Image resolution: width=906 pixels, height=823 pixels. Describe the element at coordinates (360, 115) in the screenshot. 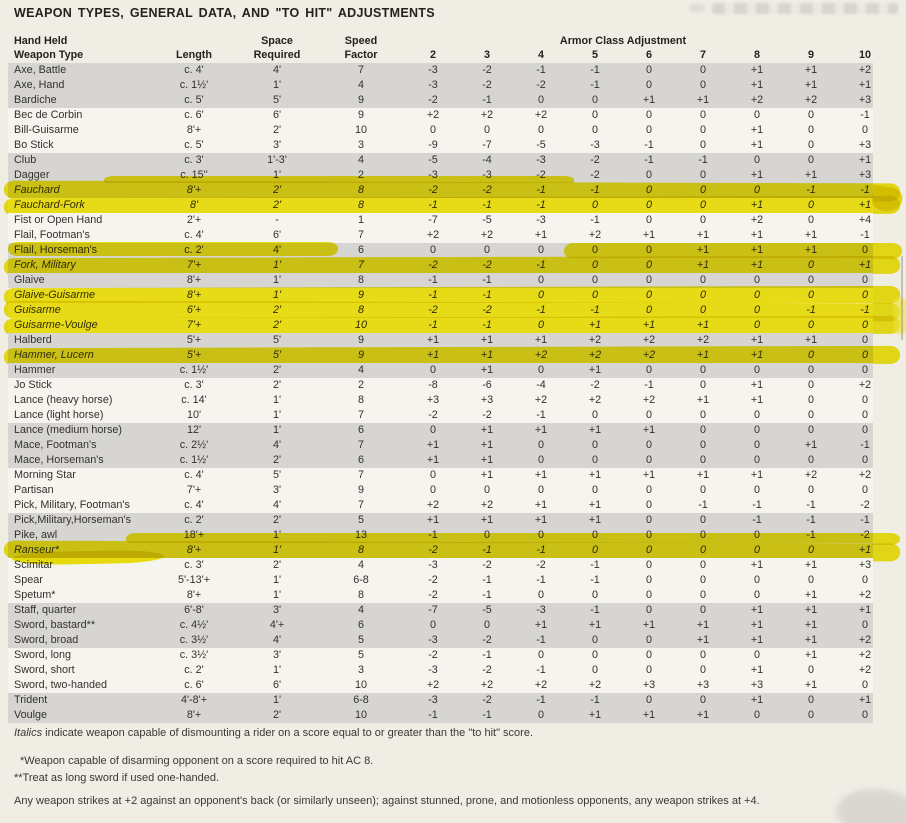

I see `speed-factor-cell: 9` at that location.